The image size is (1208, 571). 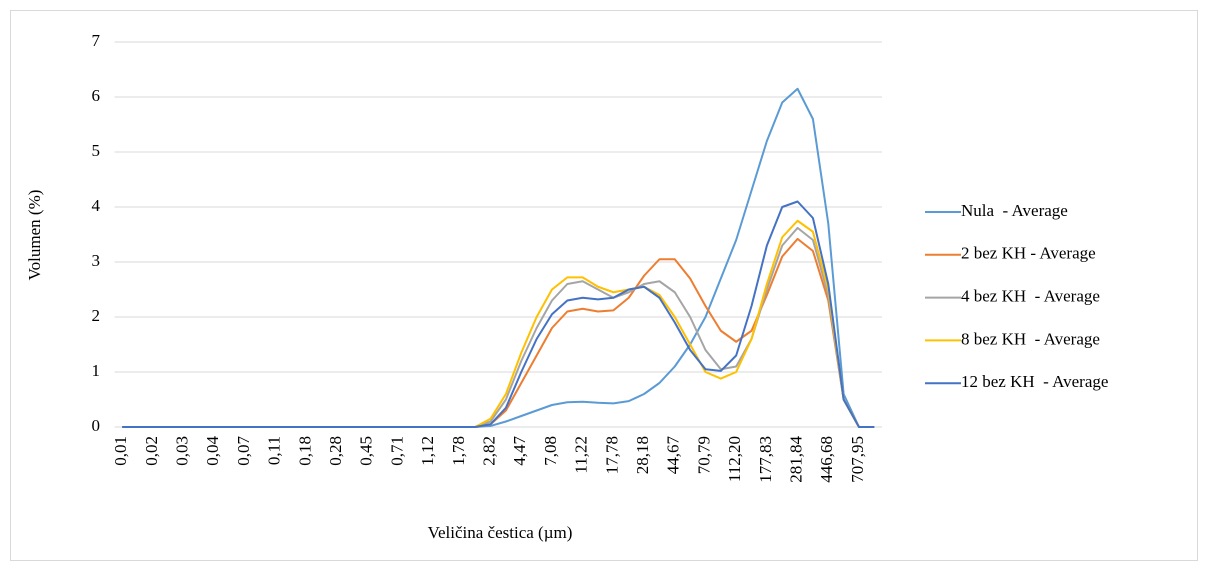 What do you see at coordinates (34, 235) in the screenshot?
I see `y-axis-title: Volumen (%)` at bounding box center [34, 235].